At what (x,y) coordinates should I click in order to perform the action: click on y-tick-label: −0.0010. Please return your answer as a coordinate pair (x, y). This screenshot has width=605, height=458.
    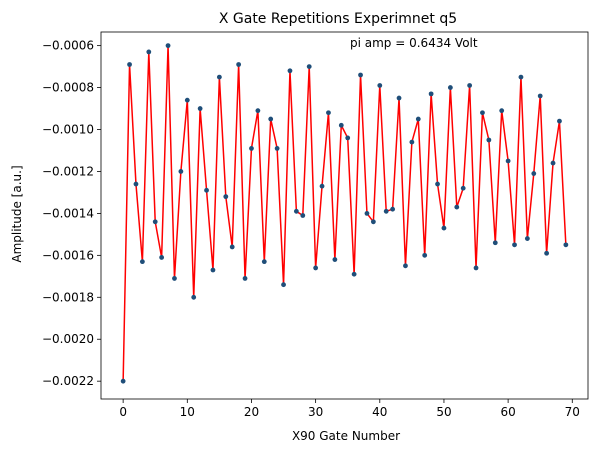
    Looking at the image, I should click on (68, 130).